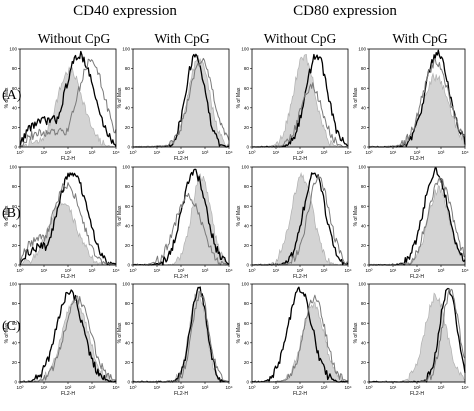 Image resolution: width=474 pixels, height=411 pixels. I want to click on row-label-b: (B), so click(11, 213).